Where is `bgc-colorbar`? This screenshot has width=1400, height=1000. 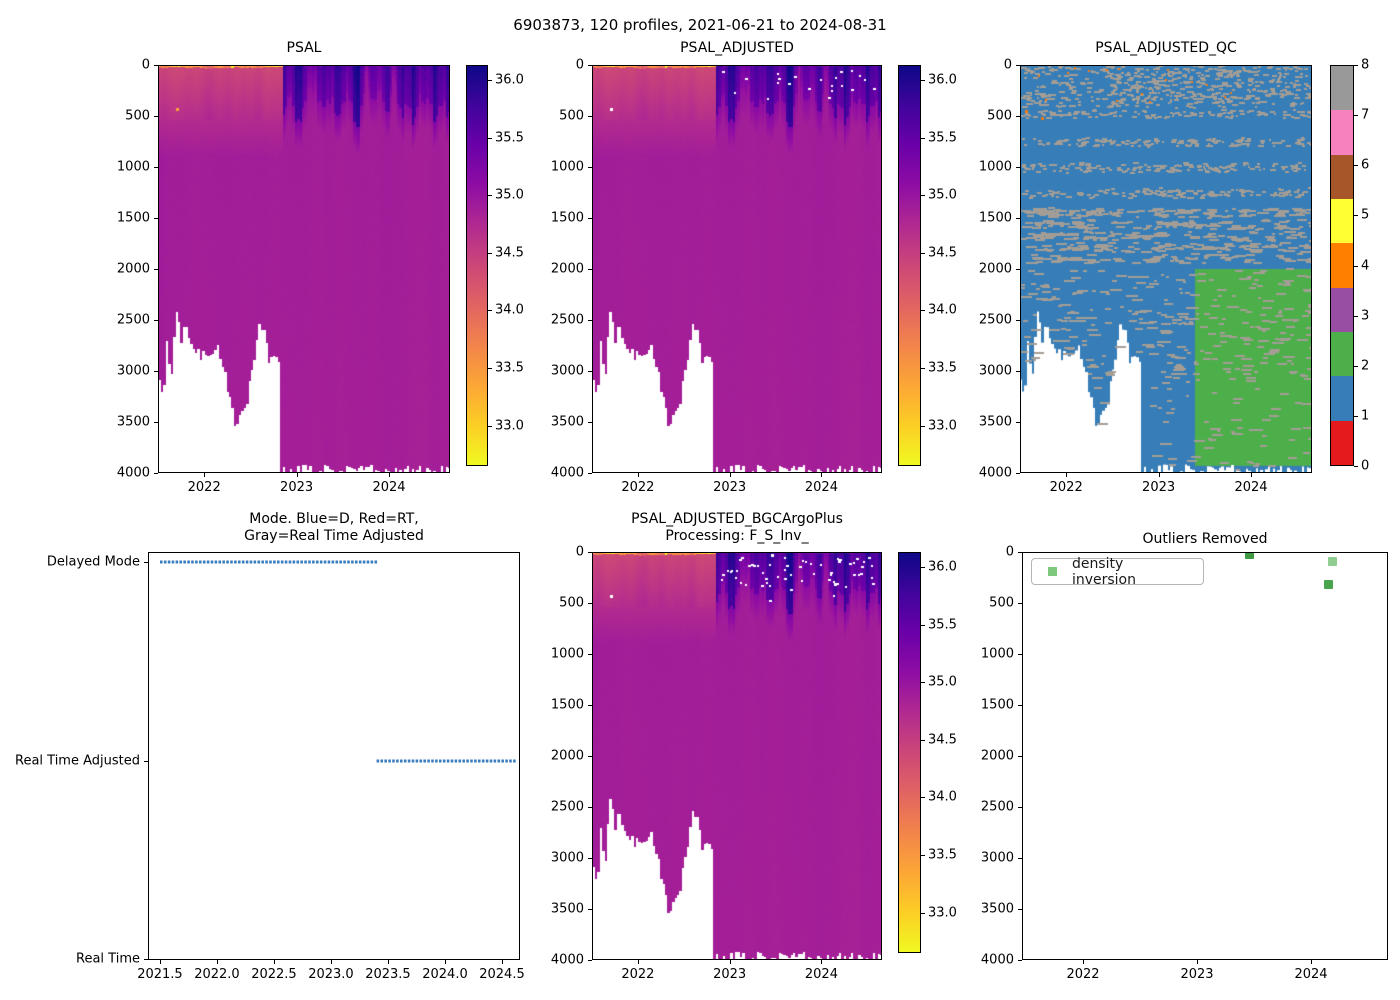
bgc-colorbar is located at coordinates (909, 752).